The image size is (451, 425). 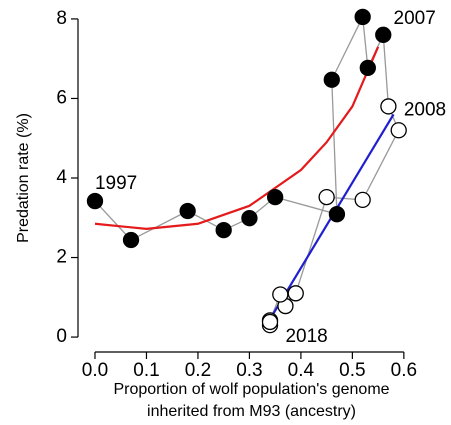 What do you see at coordinates (23, 178) in the screenshot?
I see `y-axis-label: Predation rate (%)` at bounding box center [23, 178].